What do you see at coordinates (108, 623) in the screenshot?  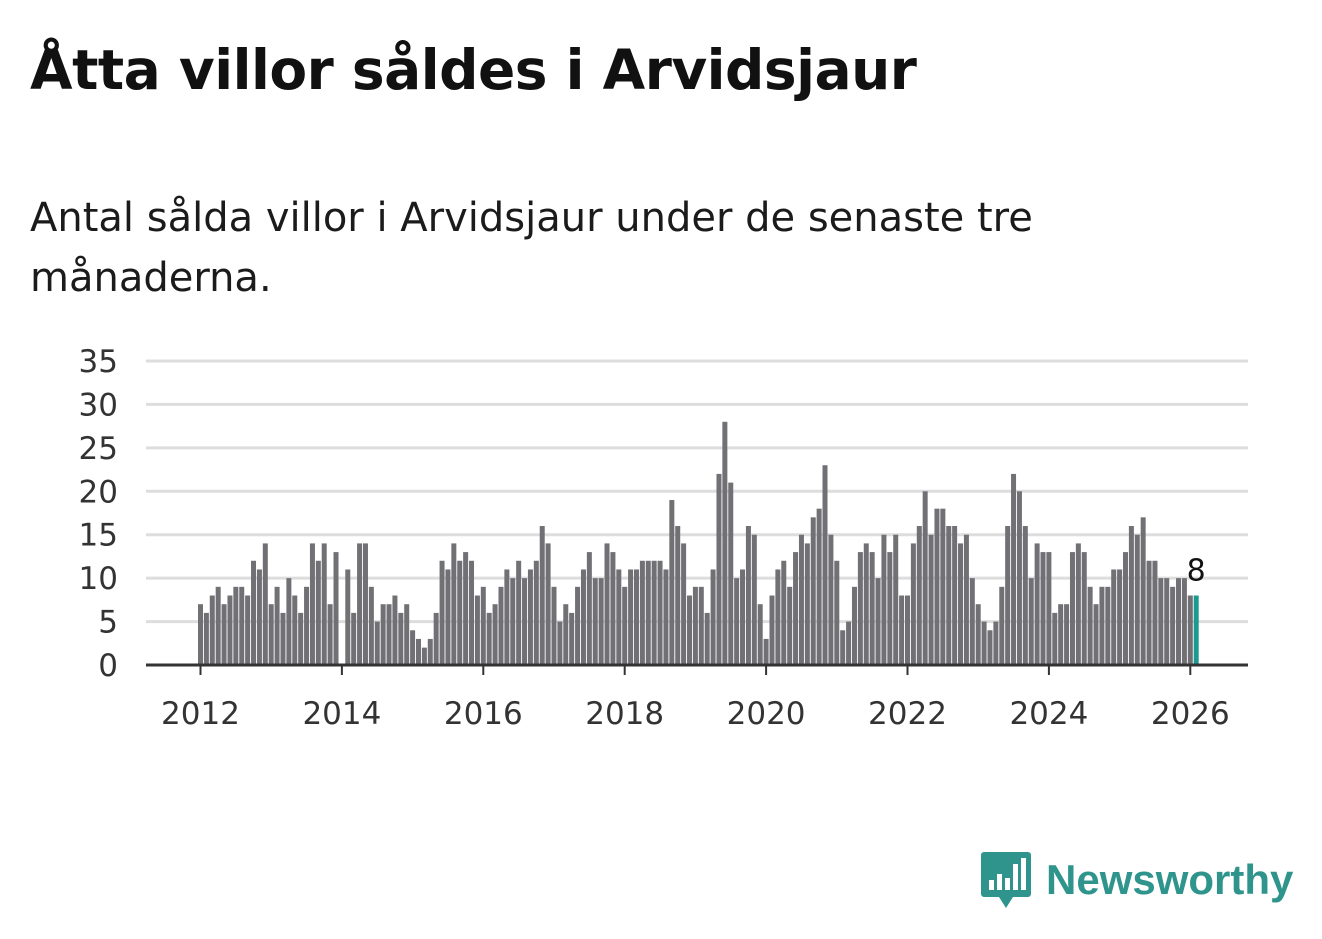 I see `y-tick-label: 5` at bounding box center [108, 623].